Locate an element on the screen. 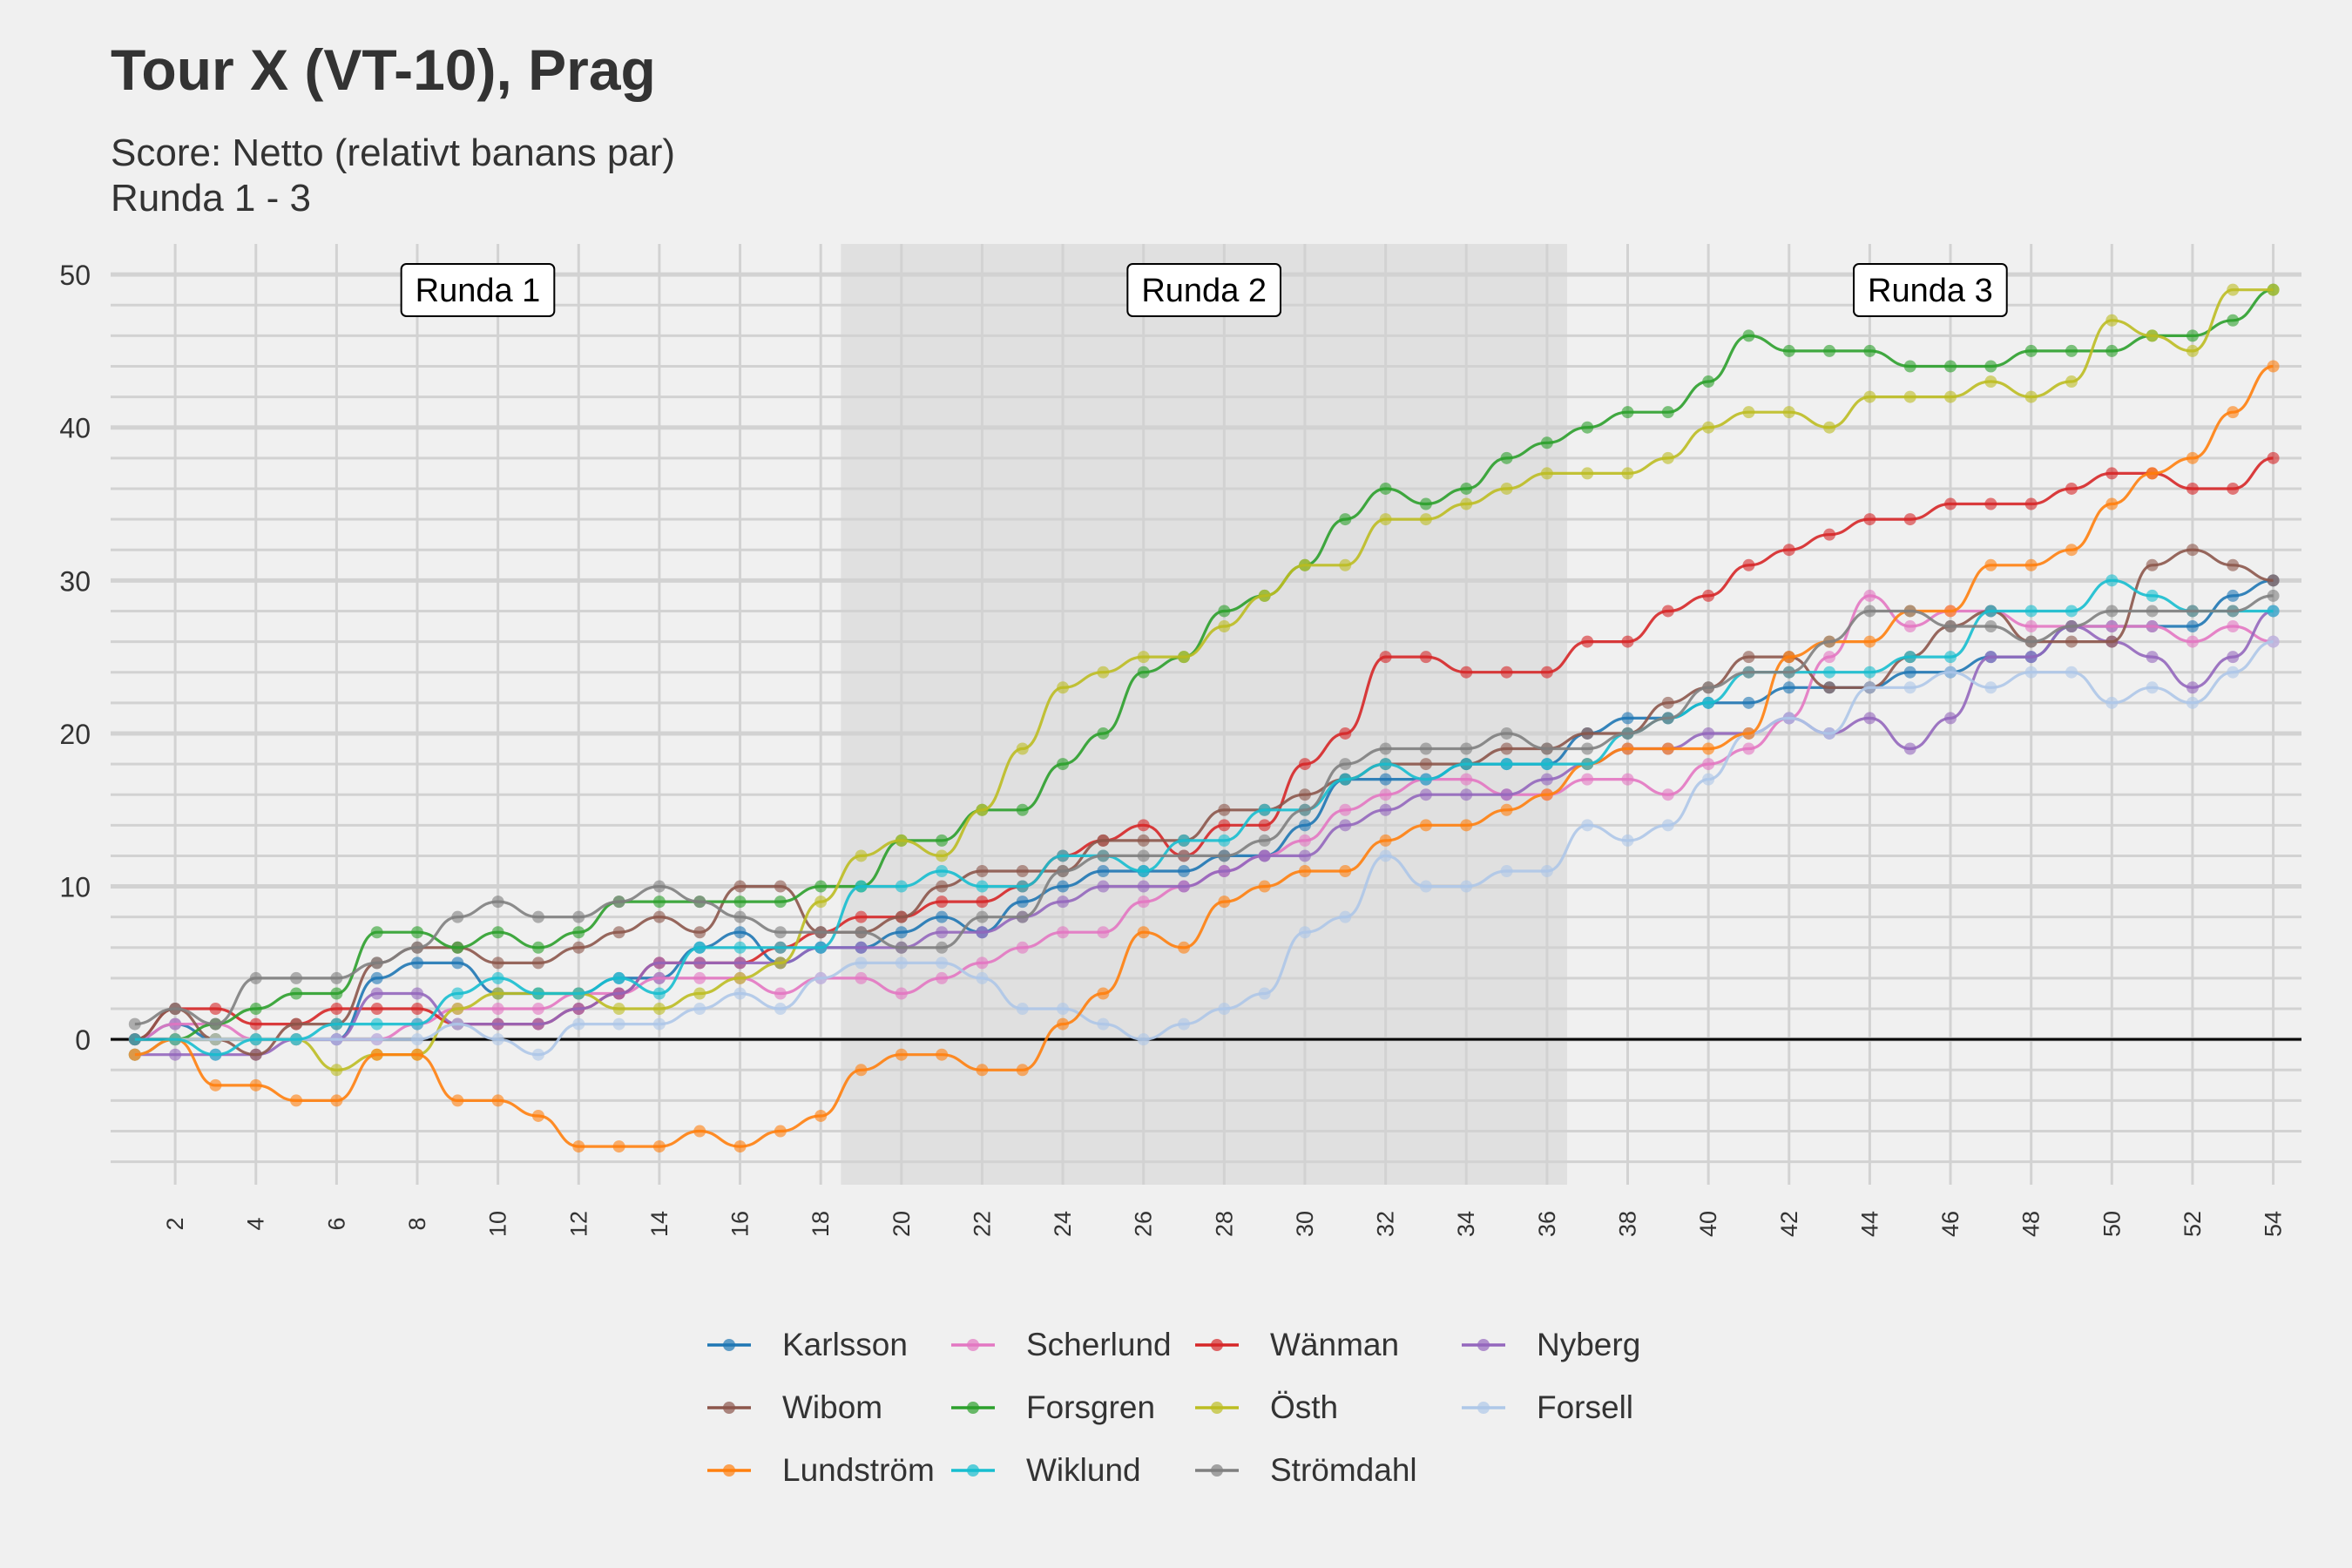 This screenshot has height=1568, width=2352. round-label-2: Runda 2 is located at coordinates (1204, 290).